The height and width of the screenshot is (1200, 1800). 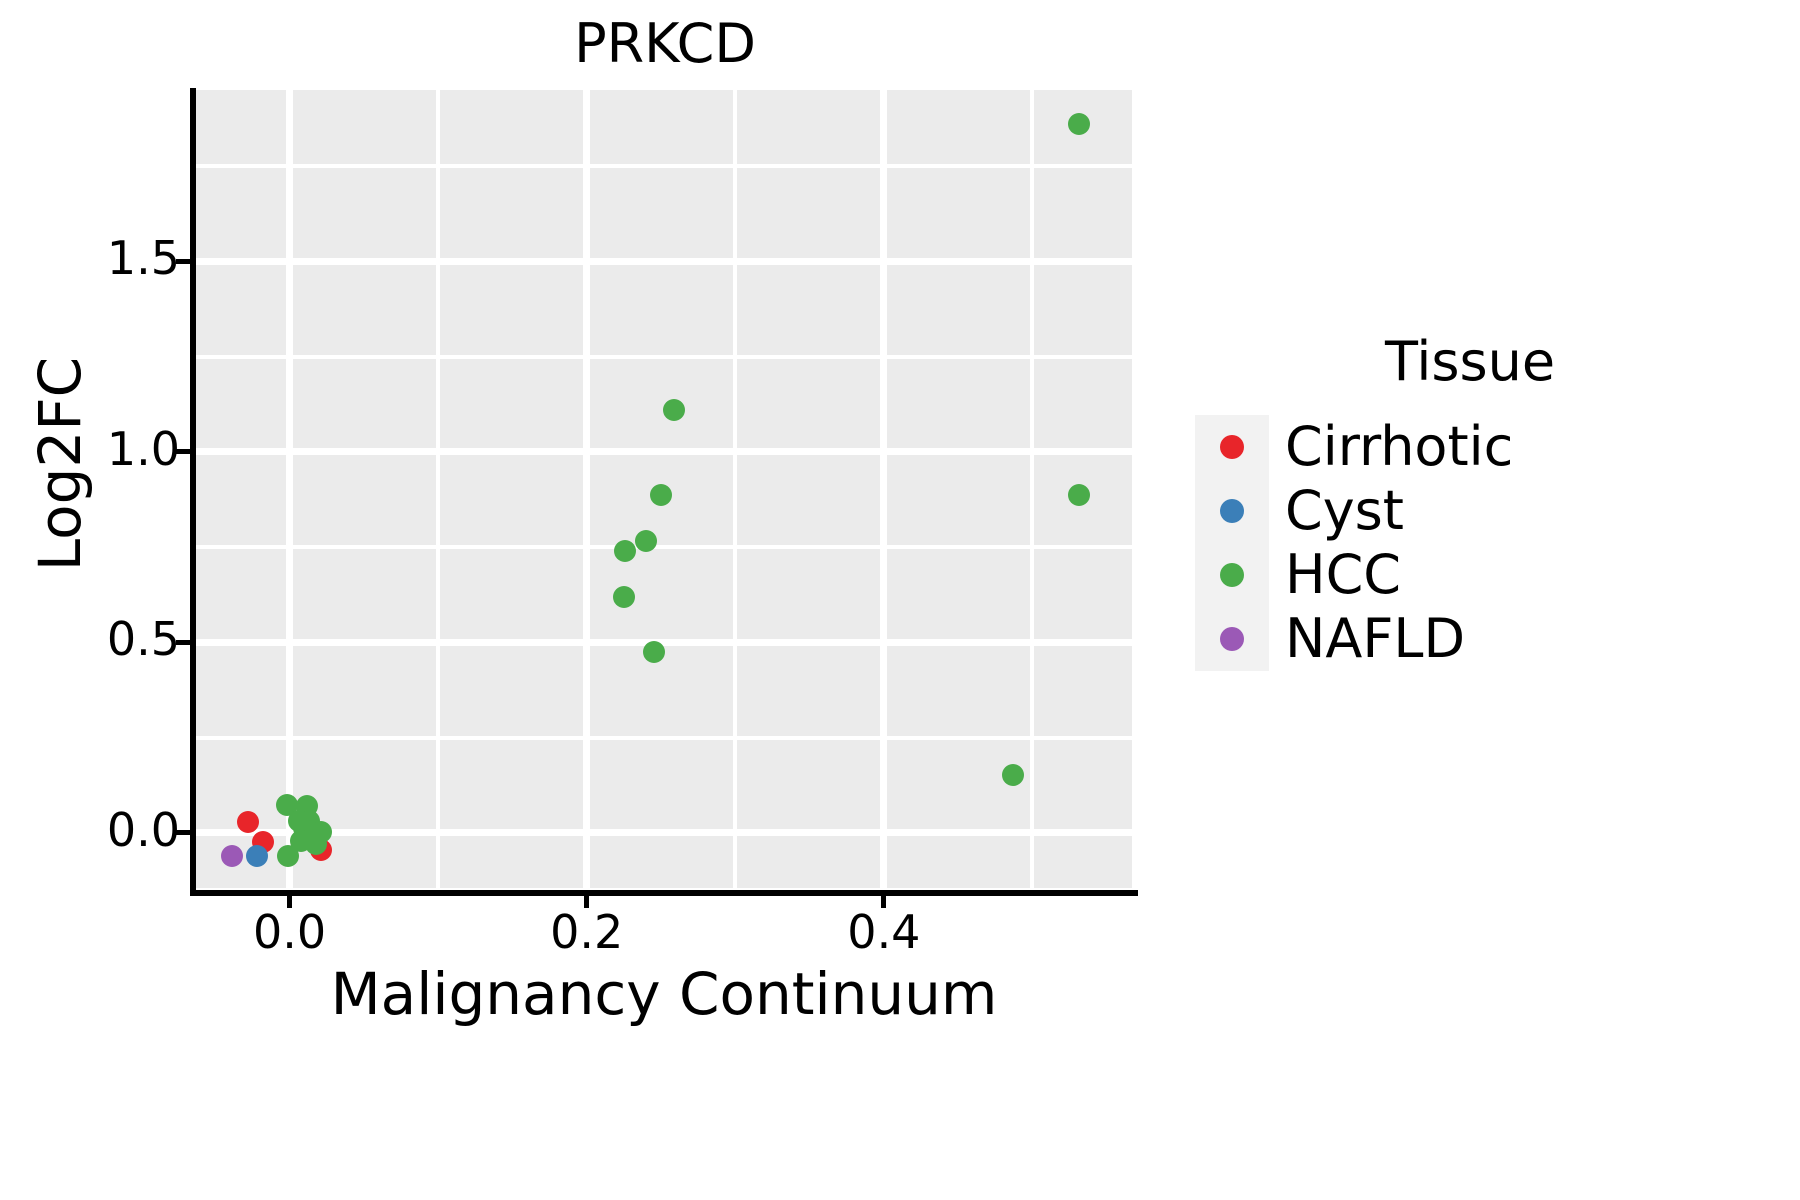 I want to click on chart-title: PRKCD, so click(x=665, y=43).